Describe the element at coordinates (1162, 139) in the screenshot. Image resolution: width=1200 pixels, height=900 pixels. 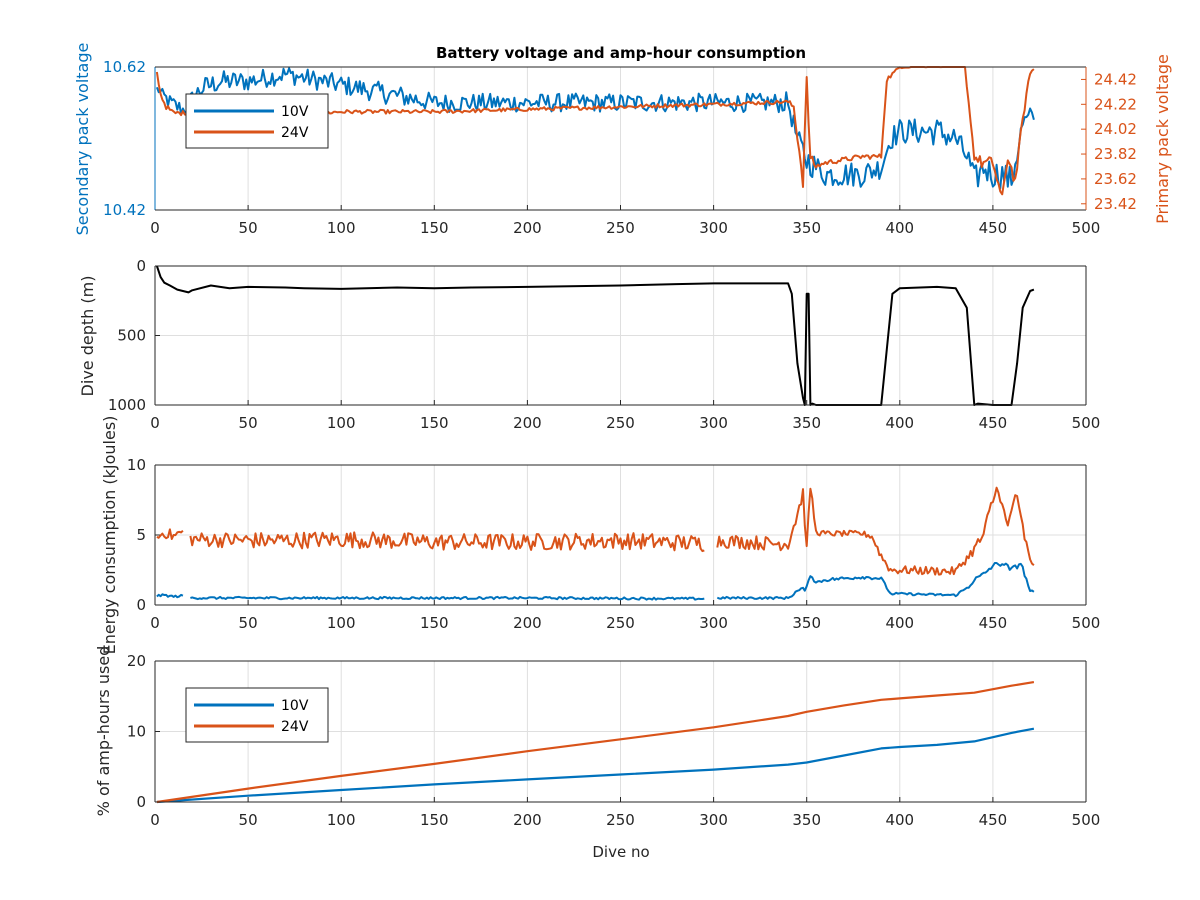
I see `primary-voltage-axis-label: Primary pack voltage` at that location.